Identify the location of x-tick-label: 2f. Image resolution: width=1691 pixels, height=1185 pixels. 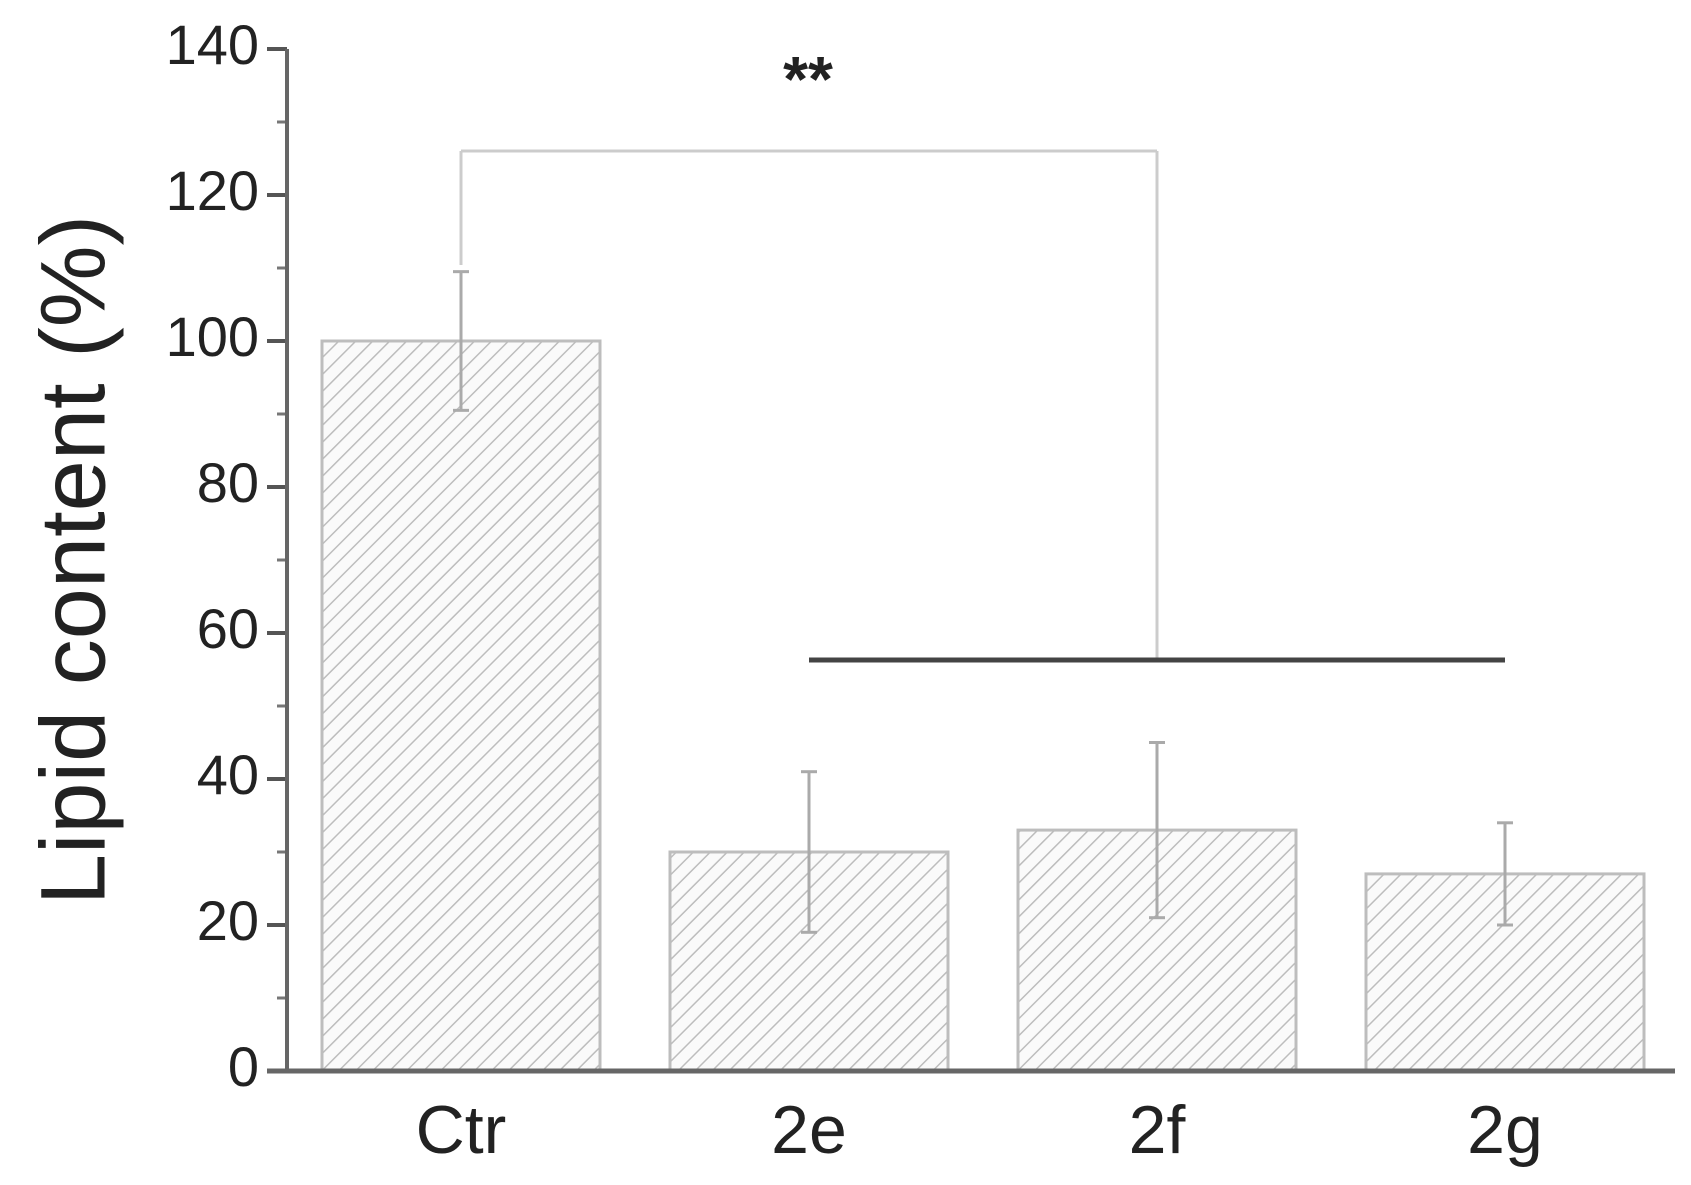
(1157, 1130).